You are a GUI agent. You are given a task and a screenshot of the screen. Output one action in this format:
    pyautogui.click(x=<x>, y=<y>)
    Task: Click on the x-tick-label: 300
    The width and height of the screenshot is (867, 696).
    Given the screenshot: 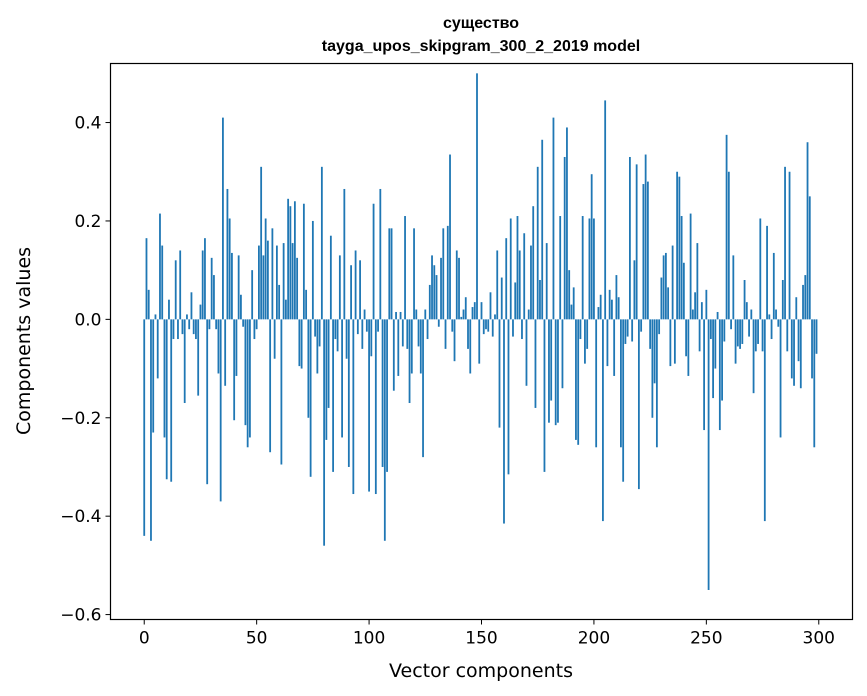 What is the action you would take?
    pyautogui.click(x=819, y=639)
    